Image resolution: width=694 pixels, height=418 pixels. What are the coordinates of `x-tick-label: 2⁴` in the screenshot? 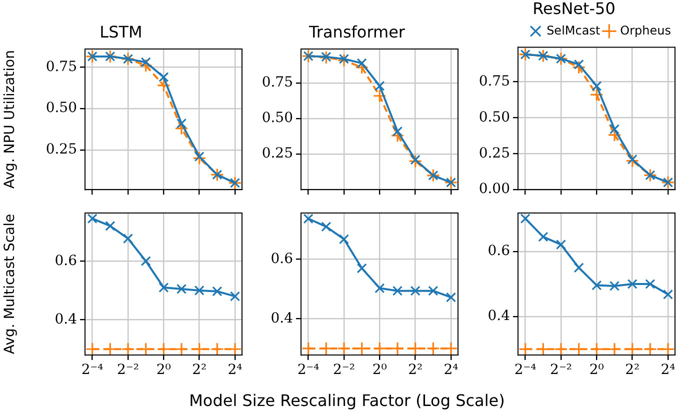 It's located at (668, 370).